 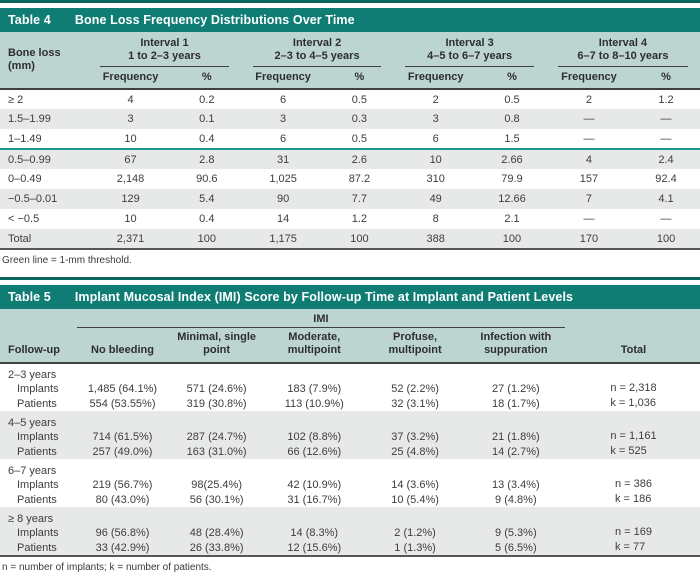 What do you see at coordinates (415, 532) in the screenshot?
I see `value-cell: 2 (1.2%)` at bounding box center [415, 532].